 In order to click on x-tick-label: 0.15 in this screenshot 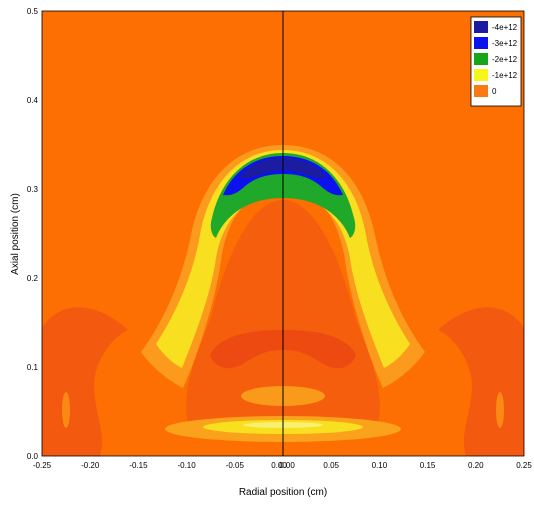, I will do `click(428, 465)`.